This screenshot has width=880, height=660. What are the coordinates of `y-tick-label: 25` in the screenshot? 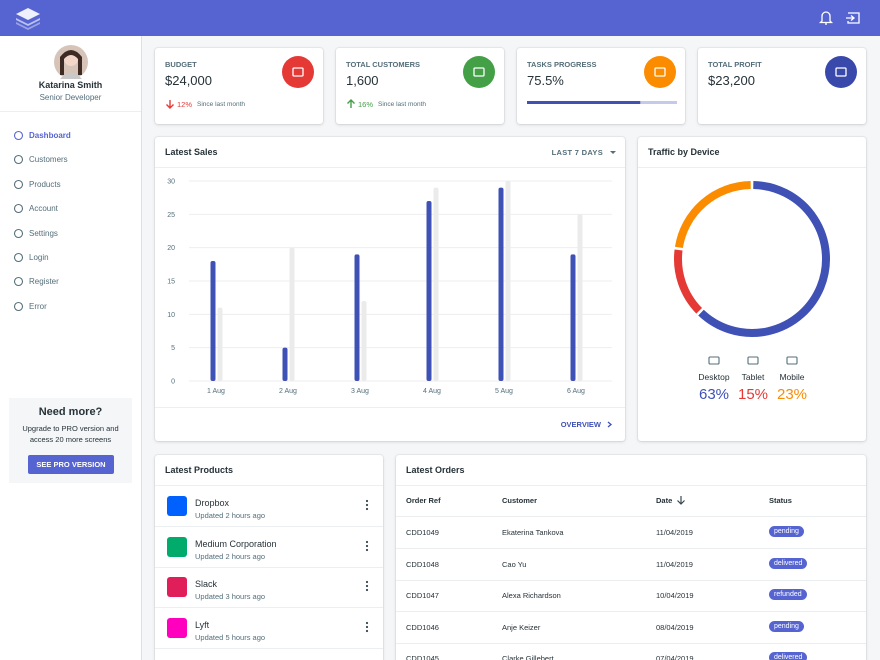 It's located at (171, 215).